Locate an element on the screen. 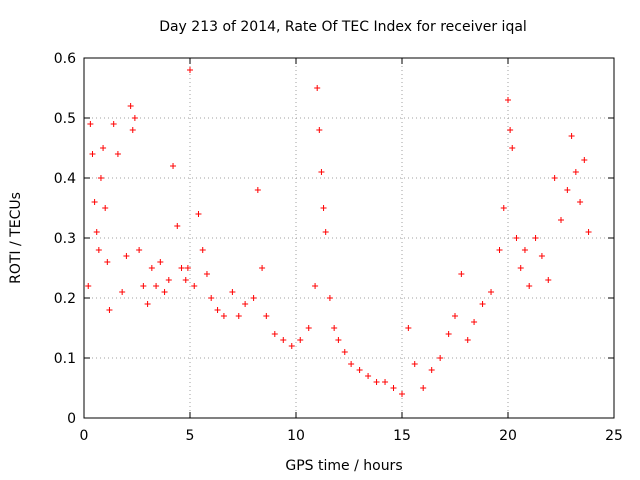 The image size is (640, 480). y-tick-label: 0.2 is located at coordinates (65, 299).